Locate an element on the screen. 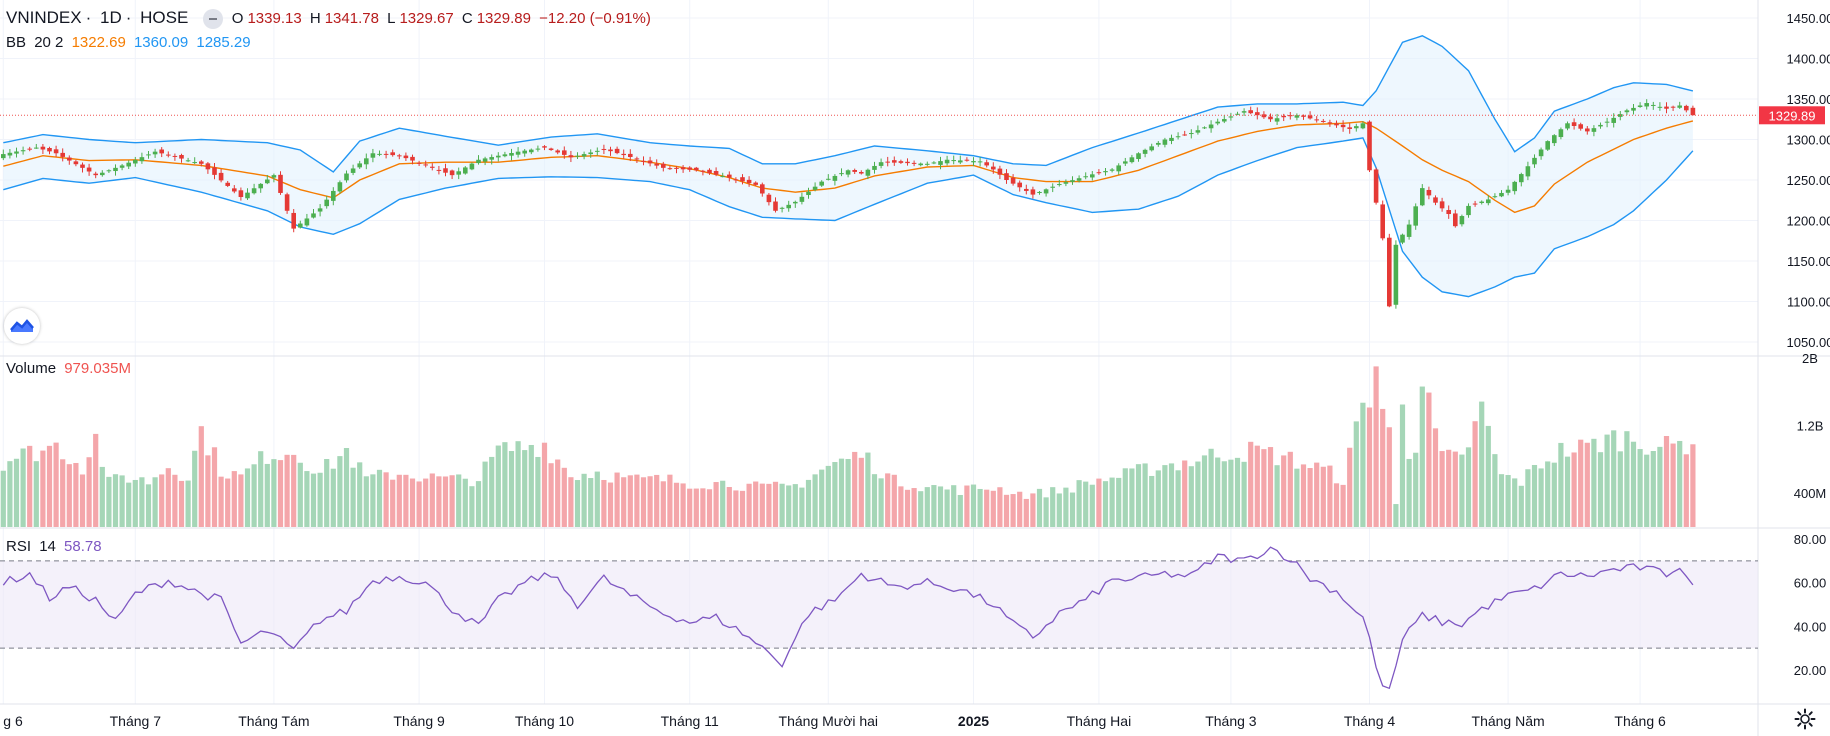 This screenshot has height=736, width=1830. time-tick-label: Tháng 7 is located at coordinates (136, 721).